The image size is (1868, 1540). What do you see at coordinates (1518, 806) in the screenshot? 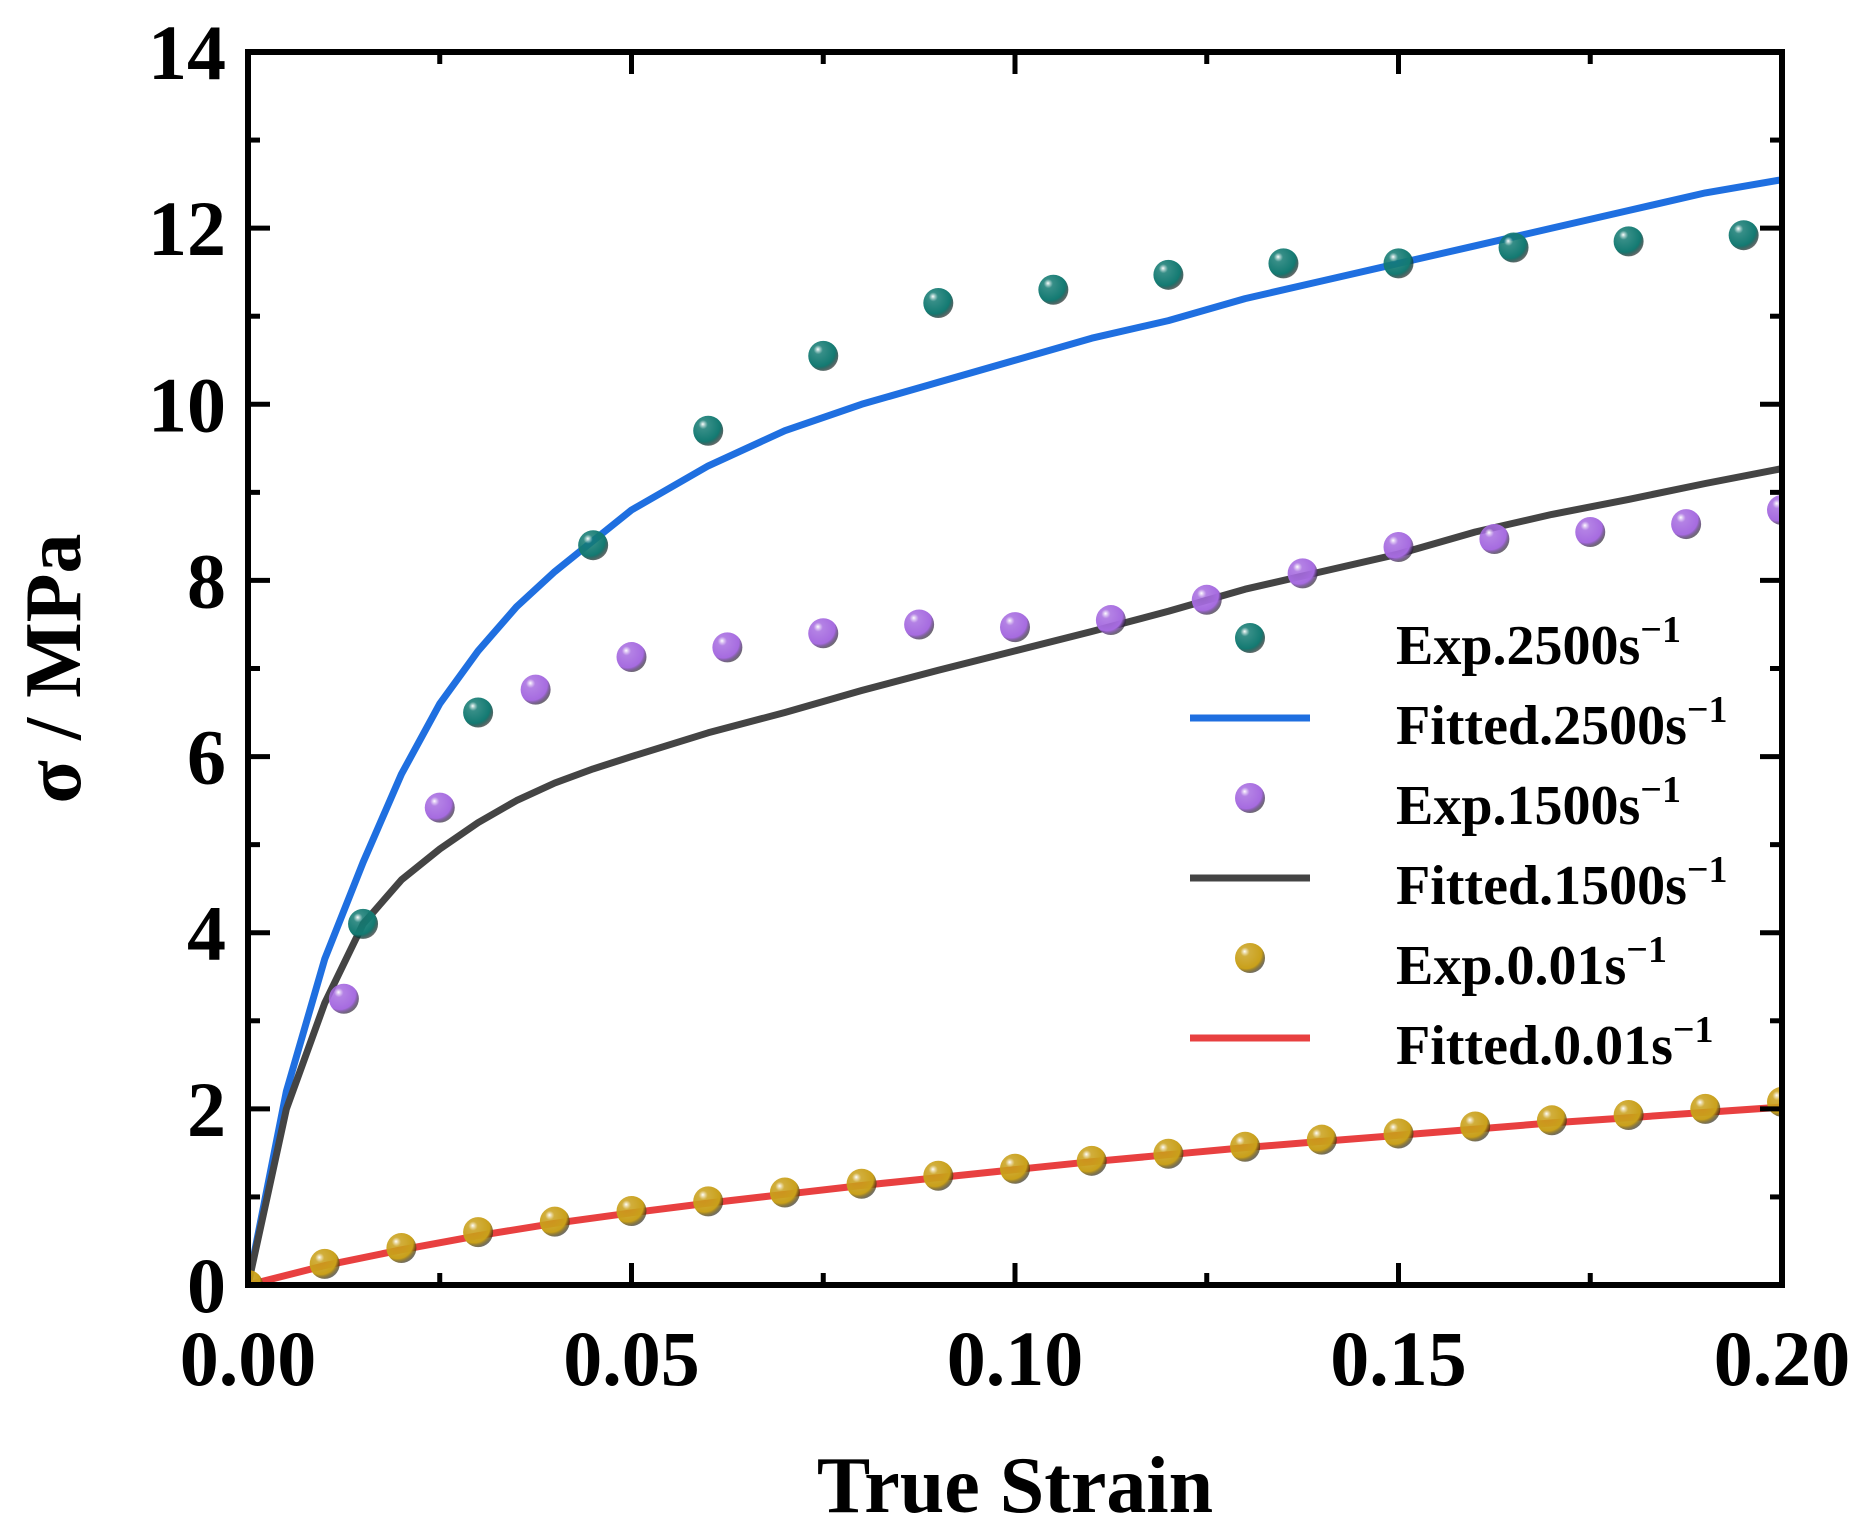
I see `legend-label-text: Exp.1500s` at bounding box center [1518, 806].